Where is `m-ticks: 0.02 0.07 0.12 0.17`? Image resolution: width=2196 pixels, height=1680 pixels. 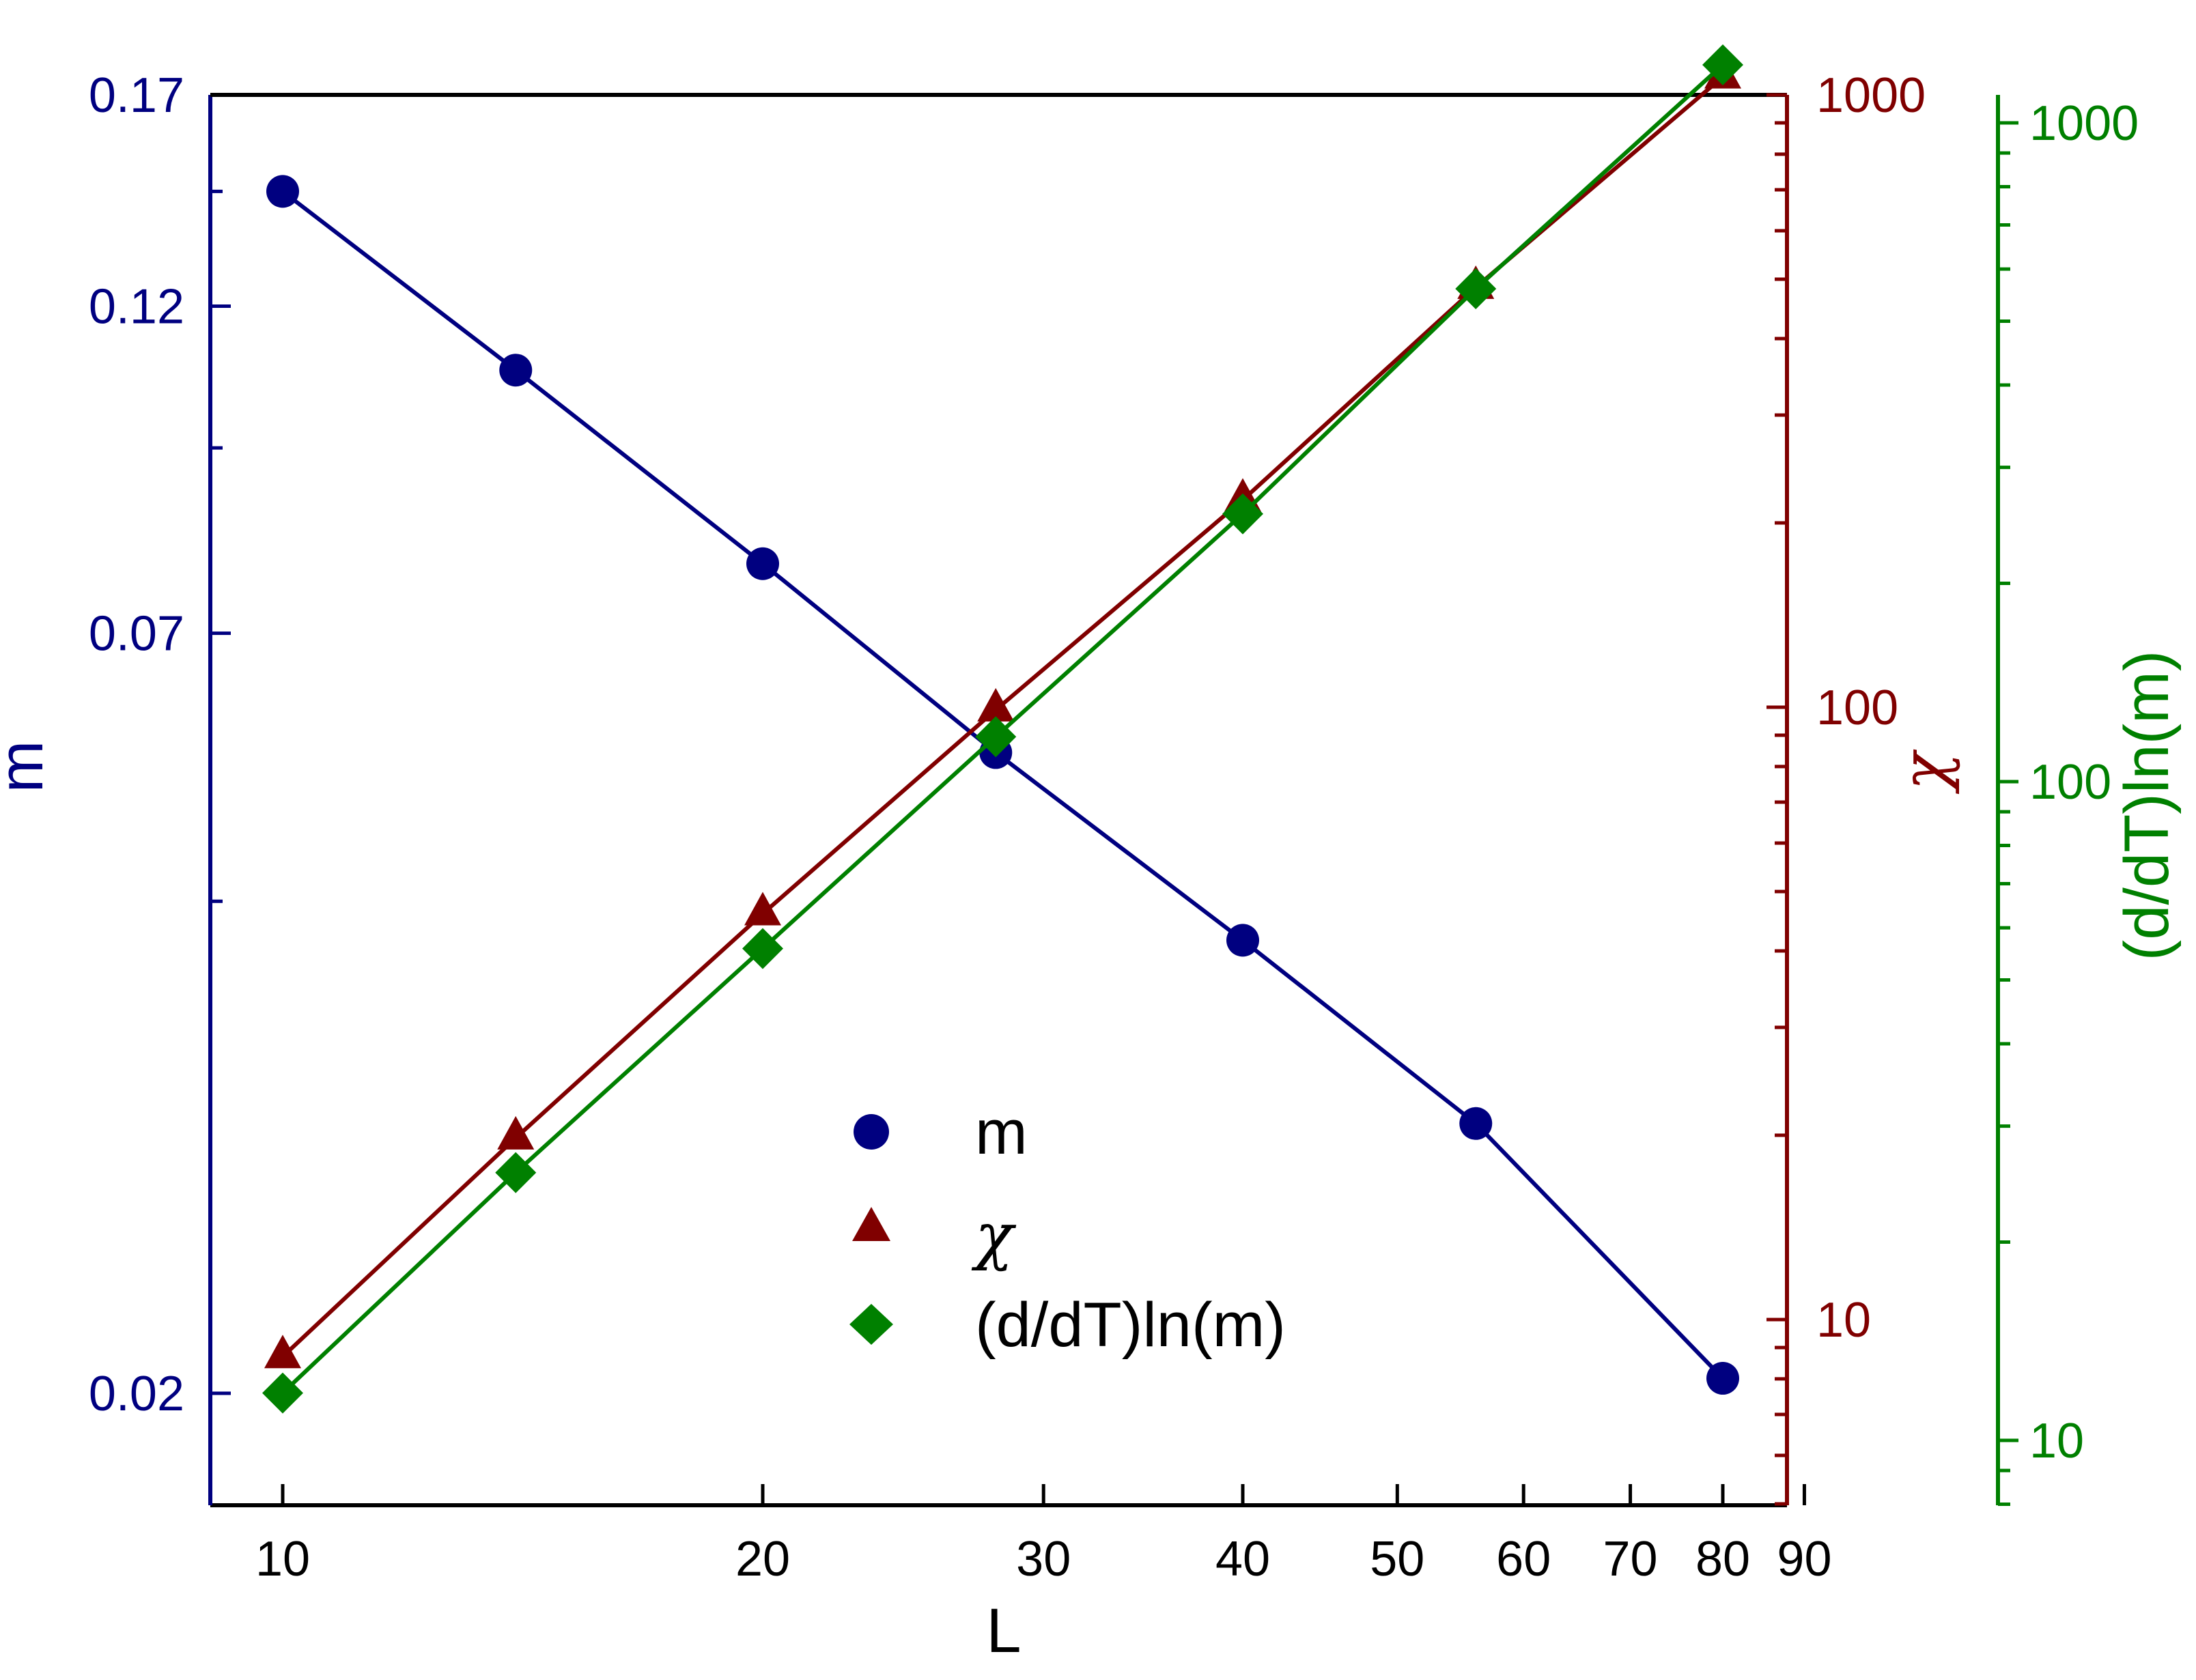 m-ticks: 0.02 0.07 0.12 0.17 is located at coordinates (160, 744).